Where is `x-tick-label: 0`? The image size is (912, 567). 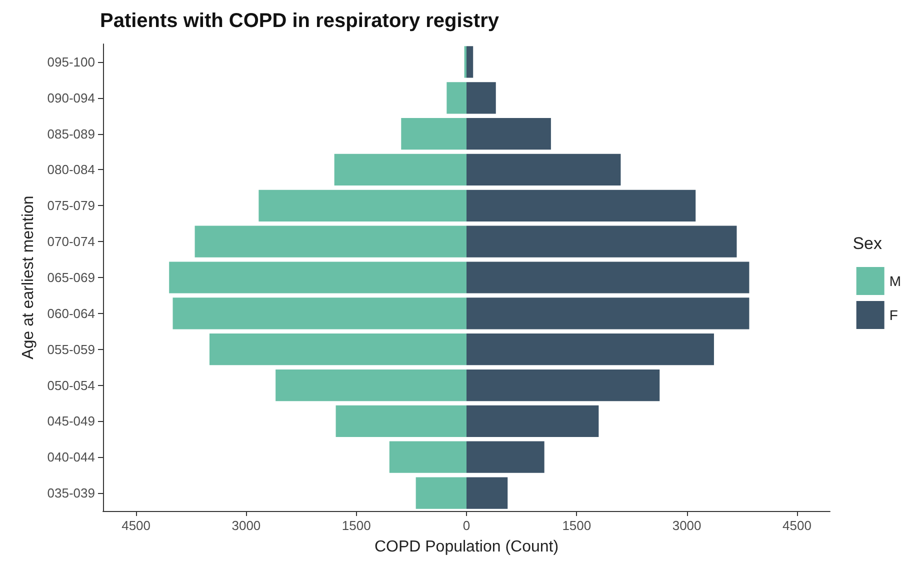
x-tick-label: 0 is located at coordinates (466, 525).